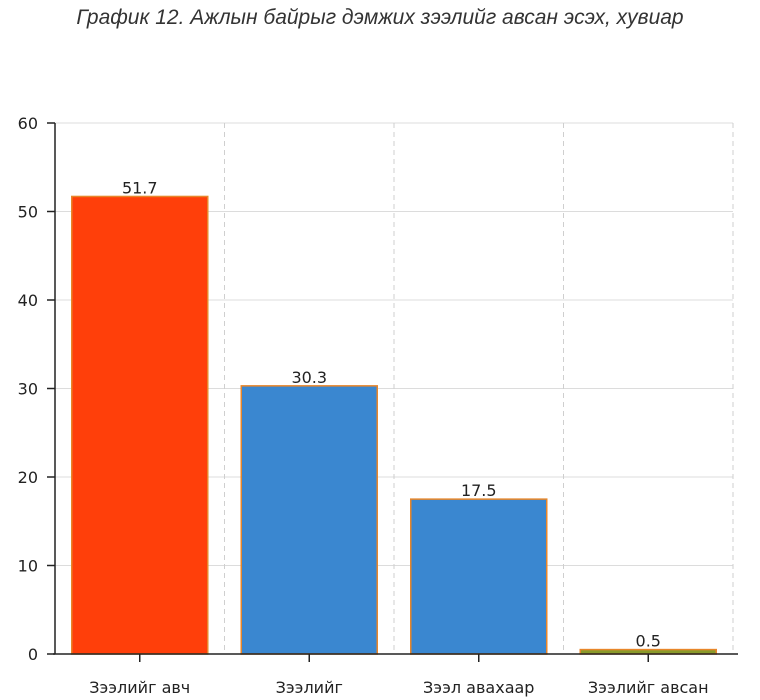  What do you see at coordinates (28, 212) in the screenshot?
I see `y-tick-label: 50` at bounding box center [28, 212].